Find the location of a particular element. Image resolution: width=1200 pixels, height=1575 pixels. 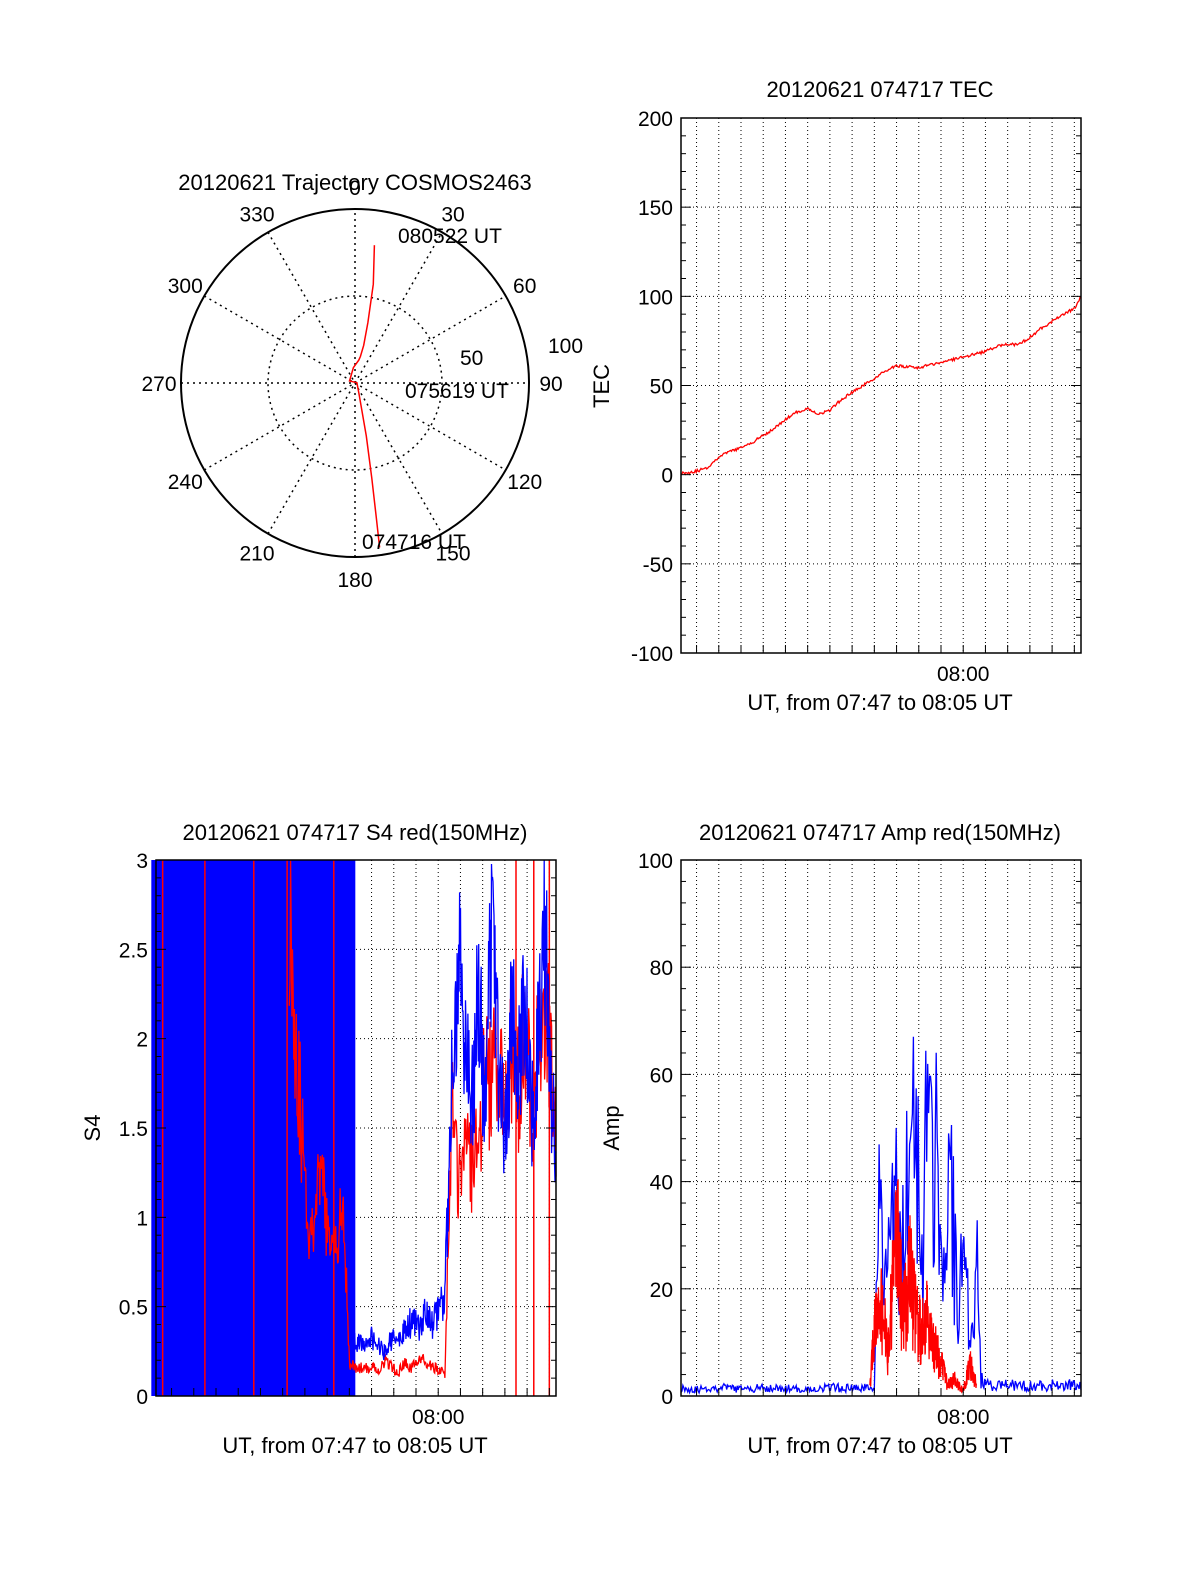

tec-ticks: -100 -50 0 50 100 150 200 08:00 is located at coordinates (856, 397).